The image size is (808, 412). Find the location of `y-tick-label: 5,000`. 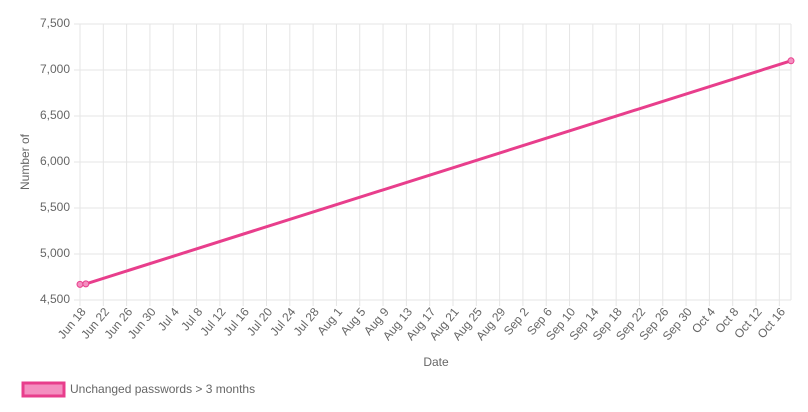

y-tick-label: 5,000 is located at coordinates (55, 253).